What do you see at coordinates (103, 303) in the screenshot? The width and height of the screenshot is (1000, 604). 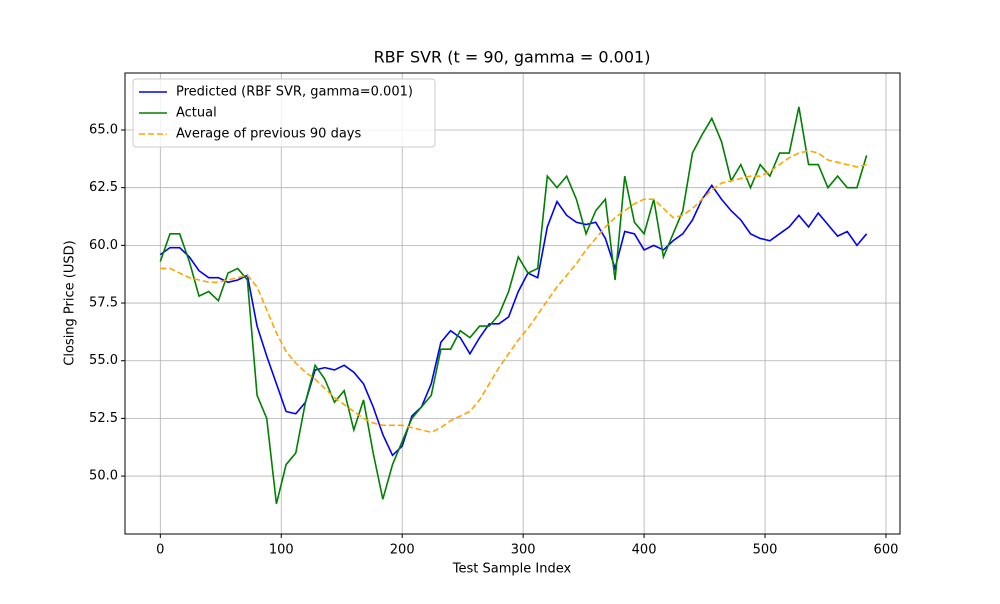 I see `y-tick-label: 57.5` at bounding box center [103, 303].